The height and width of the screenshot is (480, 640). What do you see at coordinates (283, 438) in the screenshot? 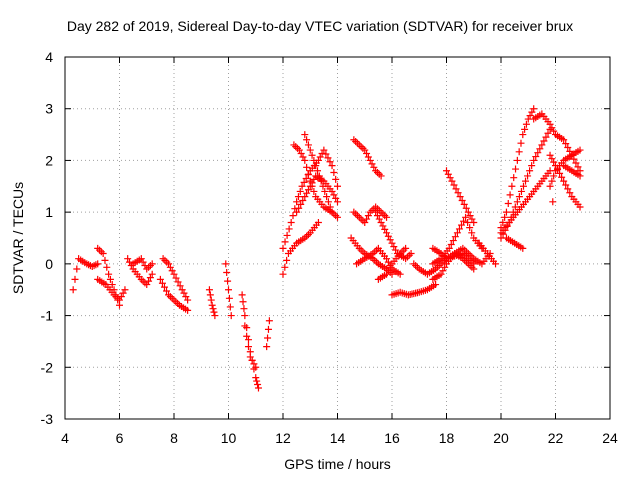
I see `x-tick-label: 12` at bounding box center [283, 438].